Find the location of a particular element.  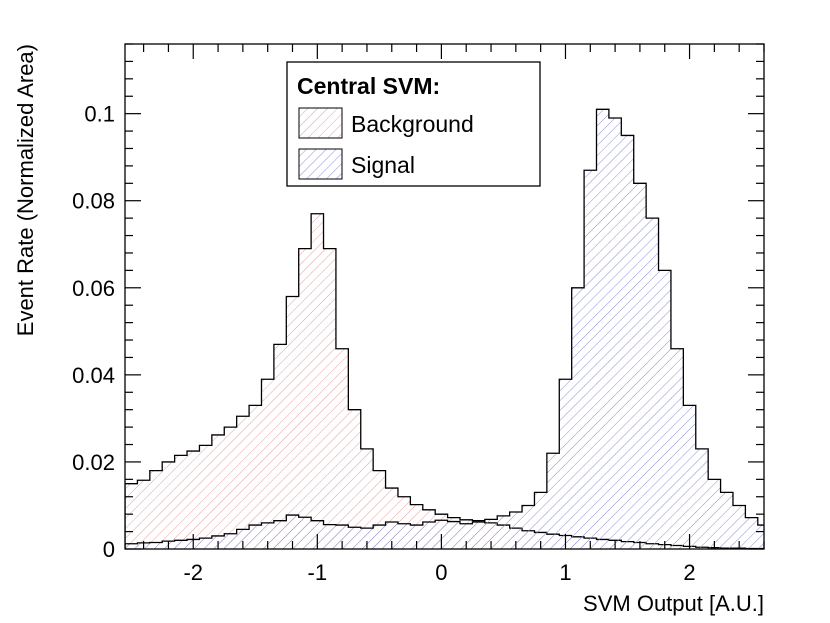

y-axis-title: Event Rate (Normalized Area) is located at coordinates (25, 190).